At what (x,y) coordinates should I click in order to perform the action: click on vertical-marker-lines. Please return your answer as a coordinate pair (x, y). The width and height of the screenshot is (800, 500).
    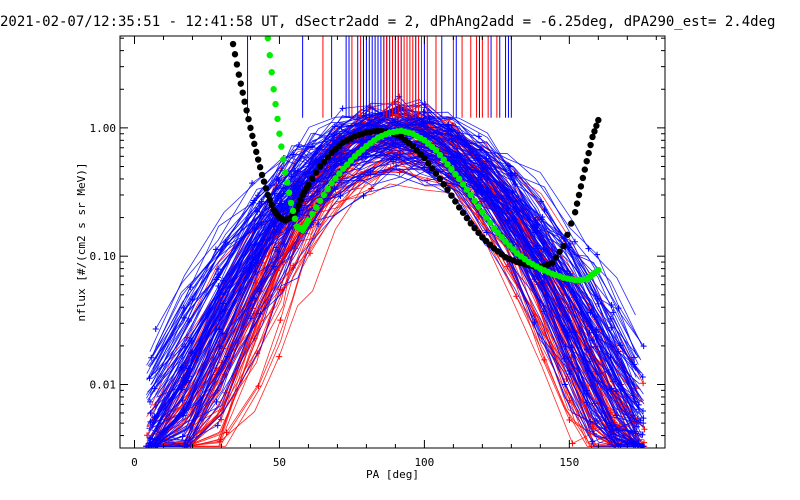
    Looking at the image, I should click on (379, 77).